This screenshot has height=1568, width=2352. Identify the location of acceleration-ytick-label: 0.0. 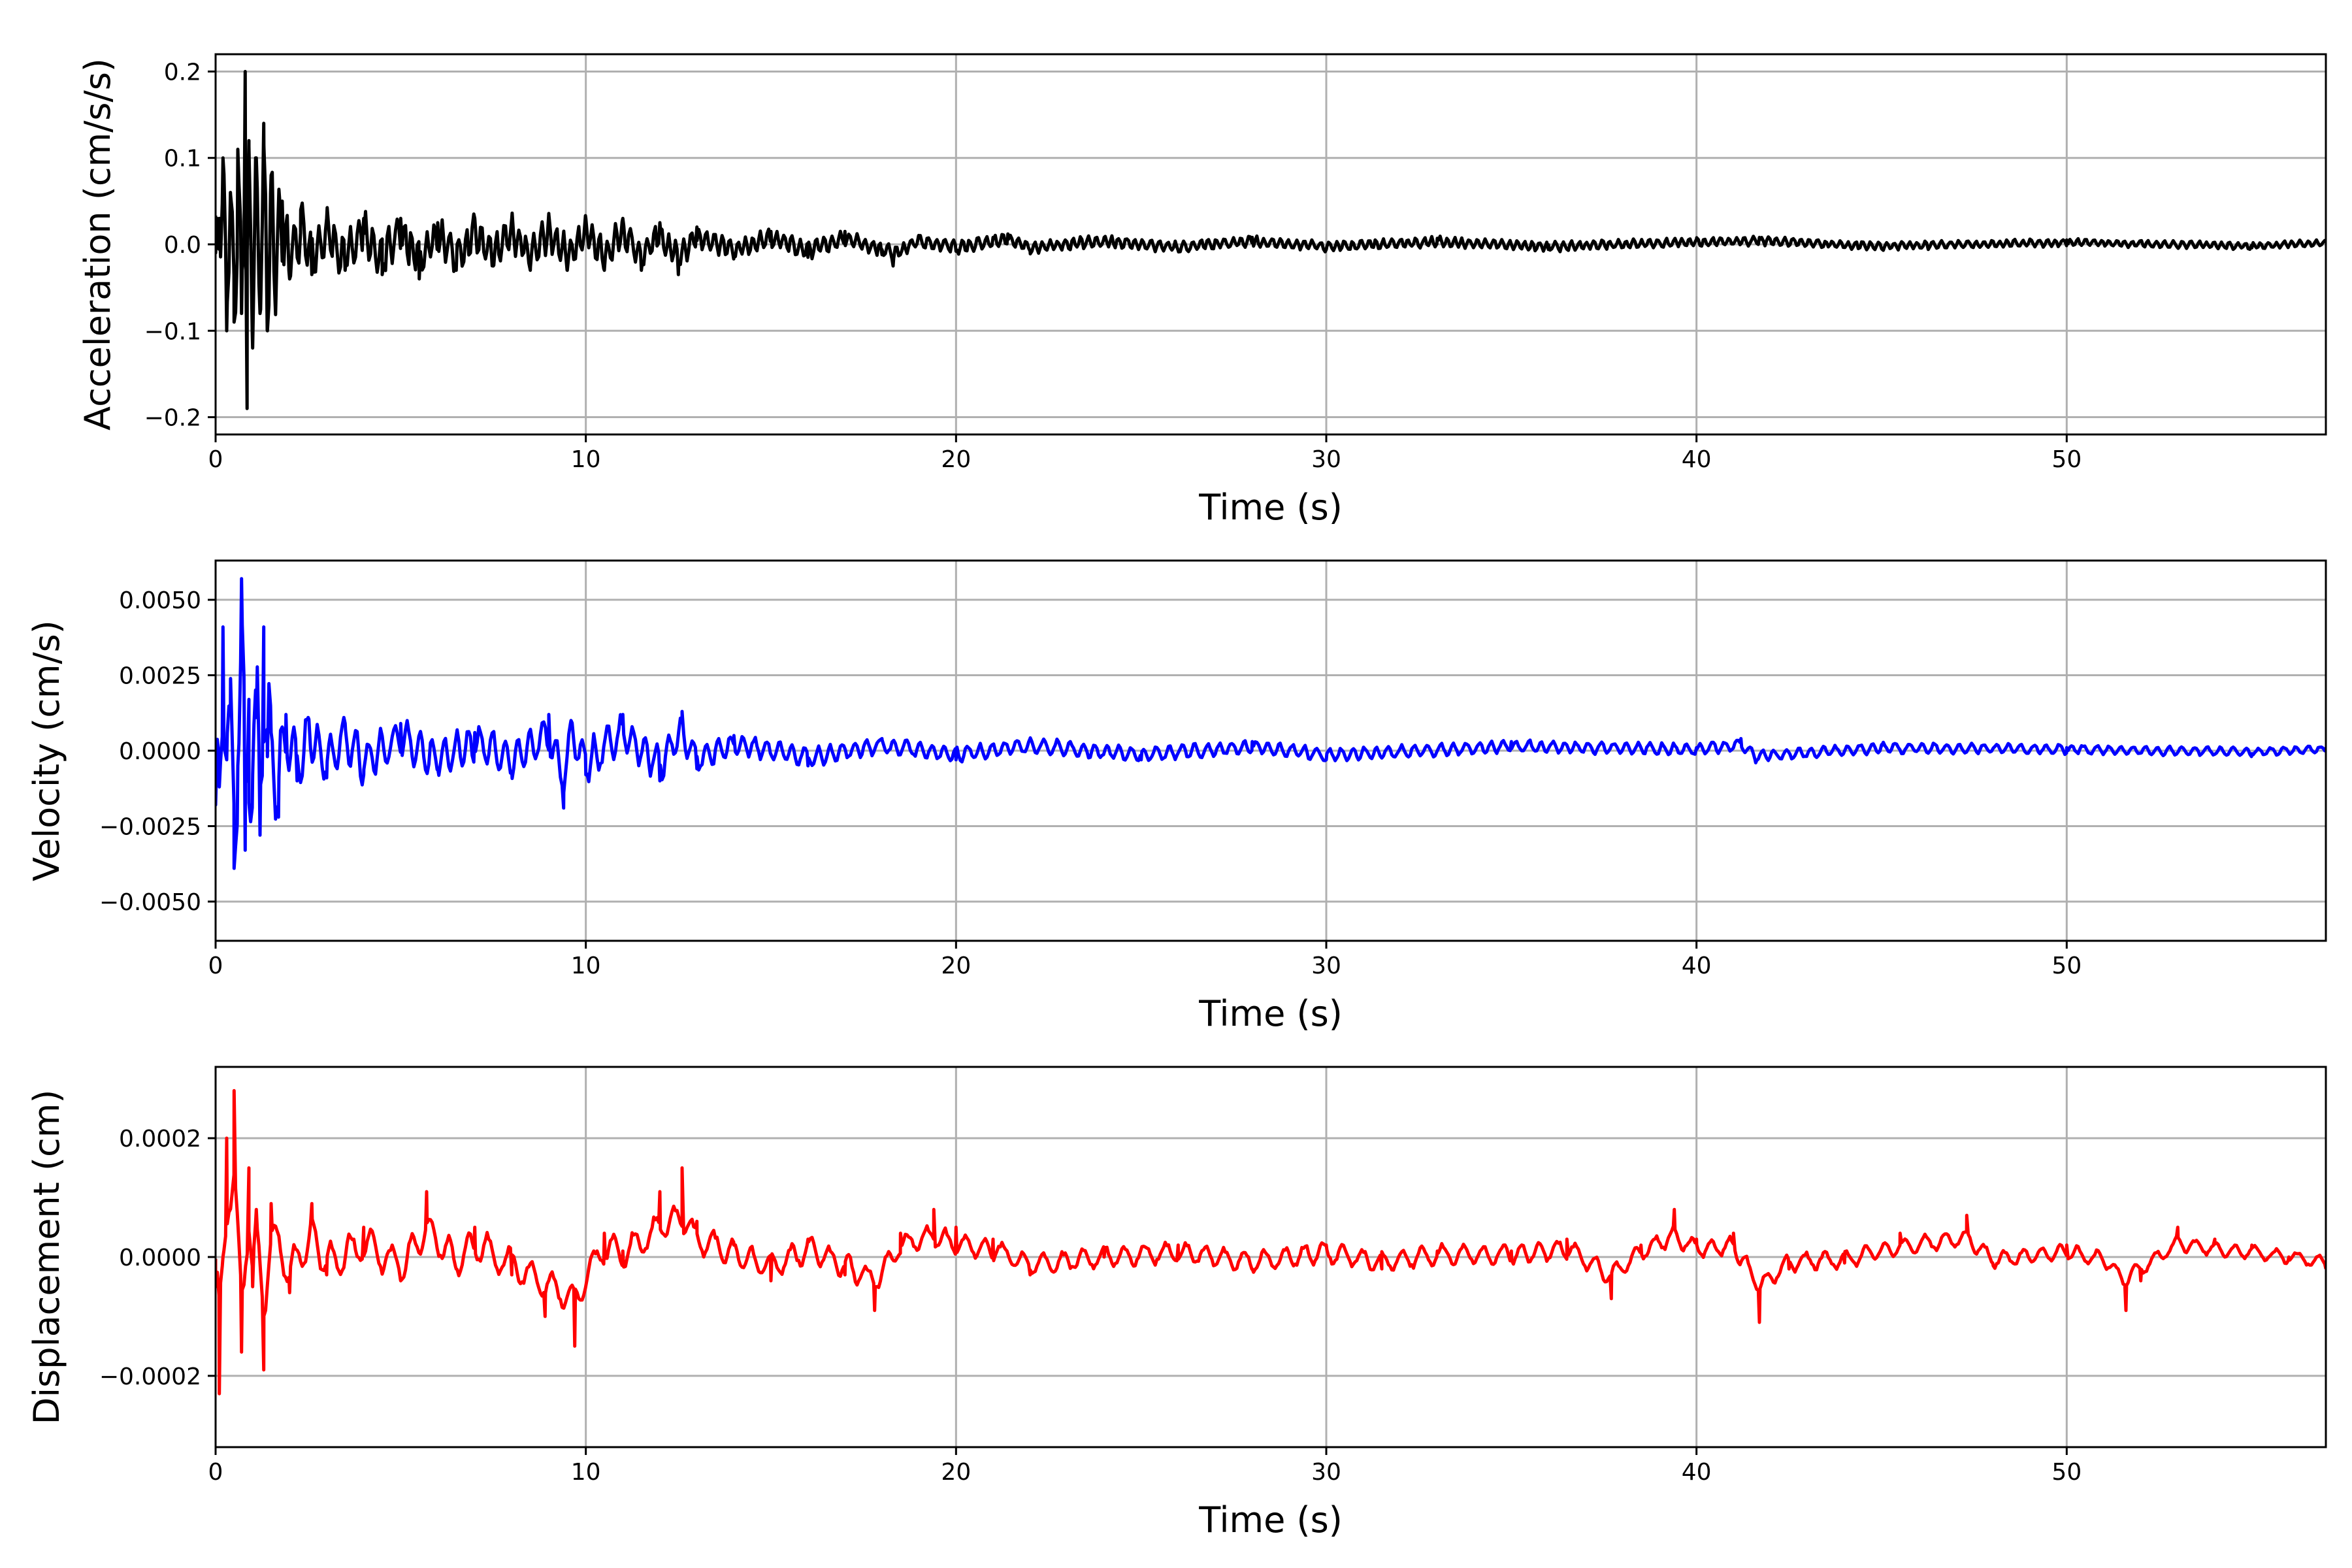
(182, 245).